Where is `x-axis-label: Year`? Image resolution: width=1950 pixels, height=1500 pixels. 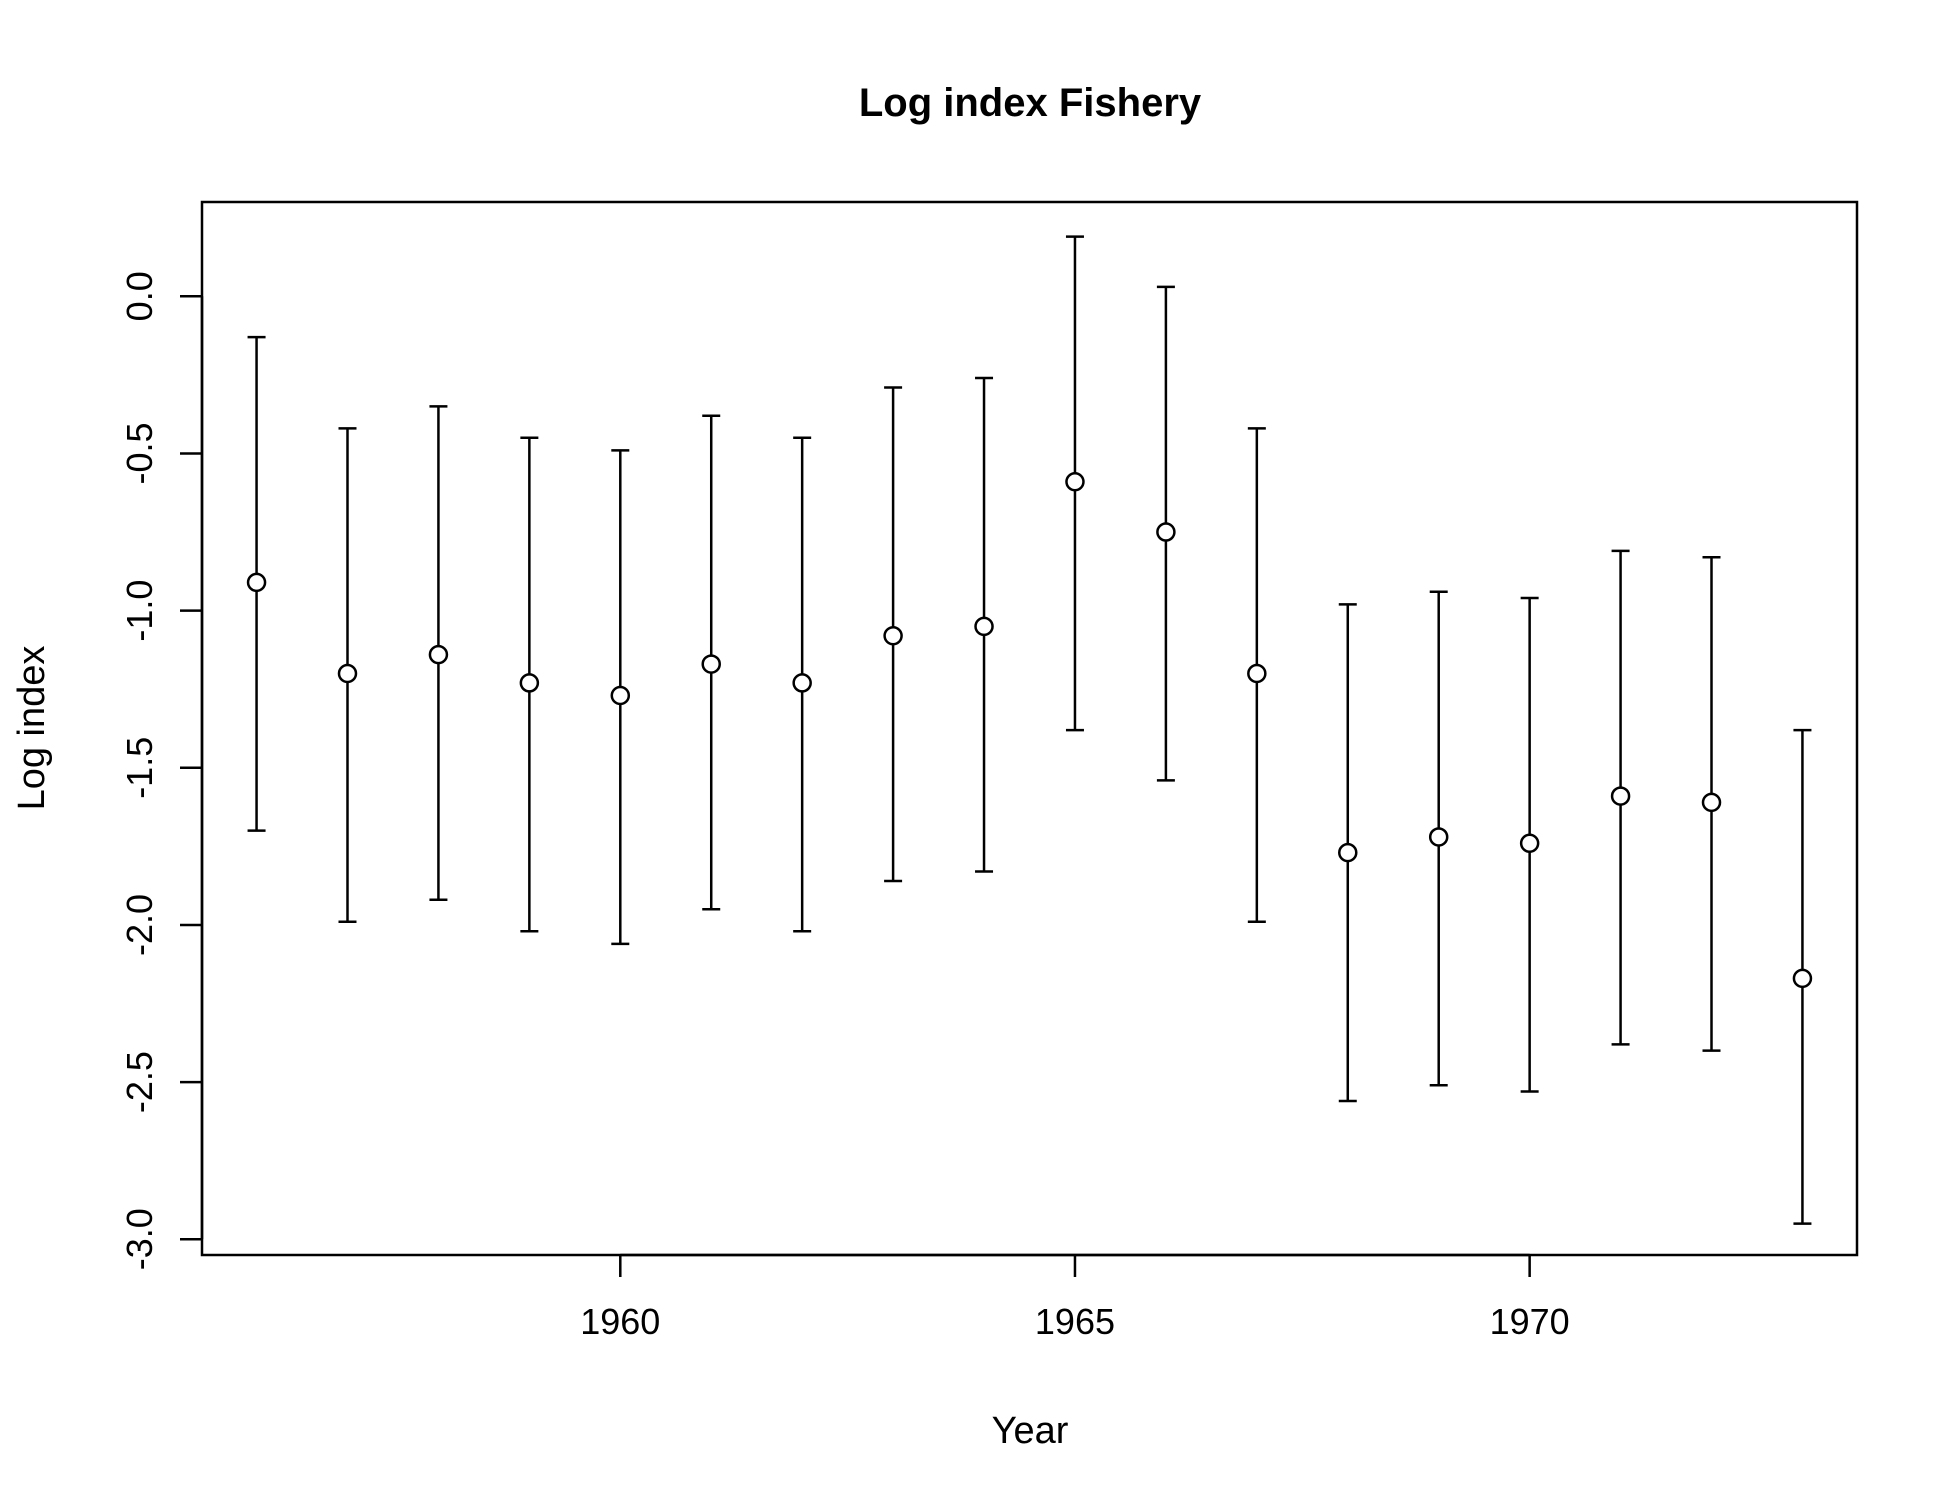 x-axis-label: Year is located at coordinates (1030, 1431).